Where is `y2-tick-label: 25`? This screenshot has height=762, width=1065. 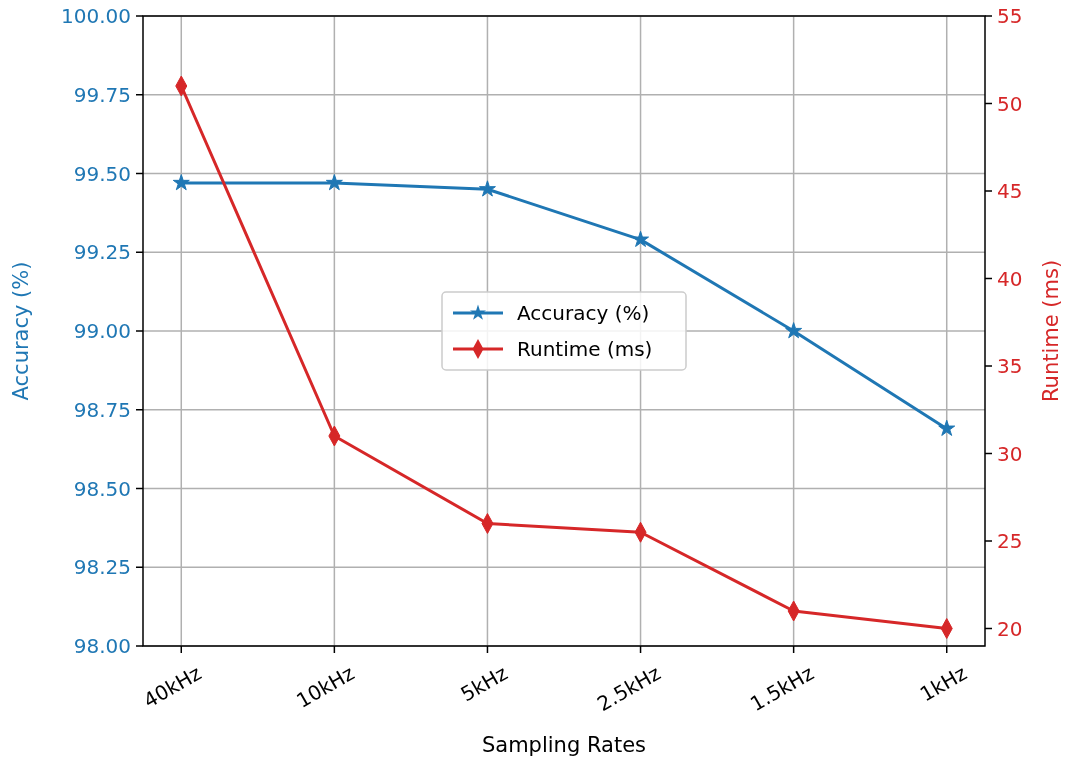
y2-tick-label: 25 is located at coordinates (1010, 541).